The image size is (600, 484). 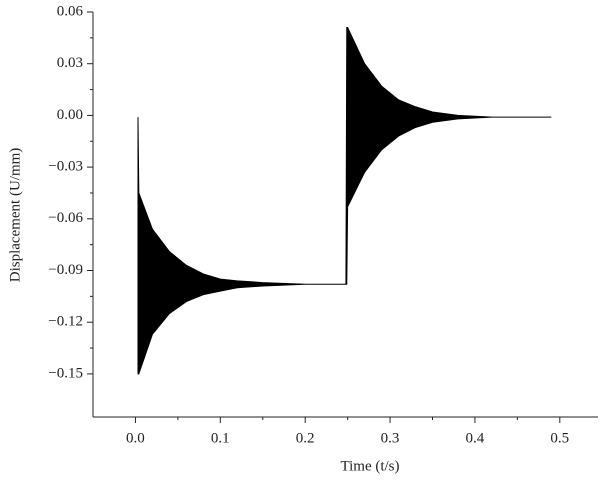 What do you see at coordinates (135, 438) in the screenshot?
I see `x-tick-label: 0.0` at bounding box center [135, 438].